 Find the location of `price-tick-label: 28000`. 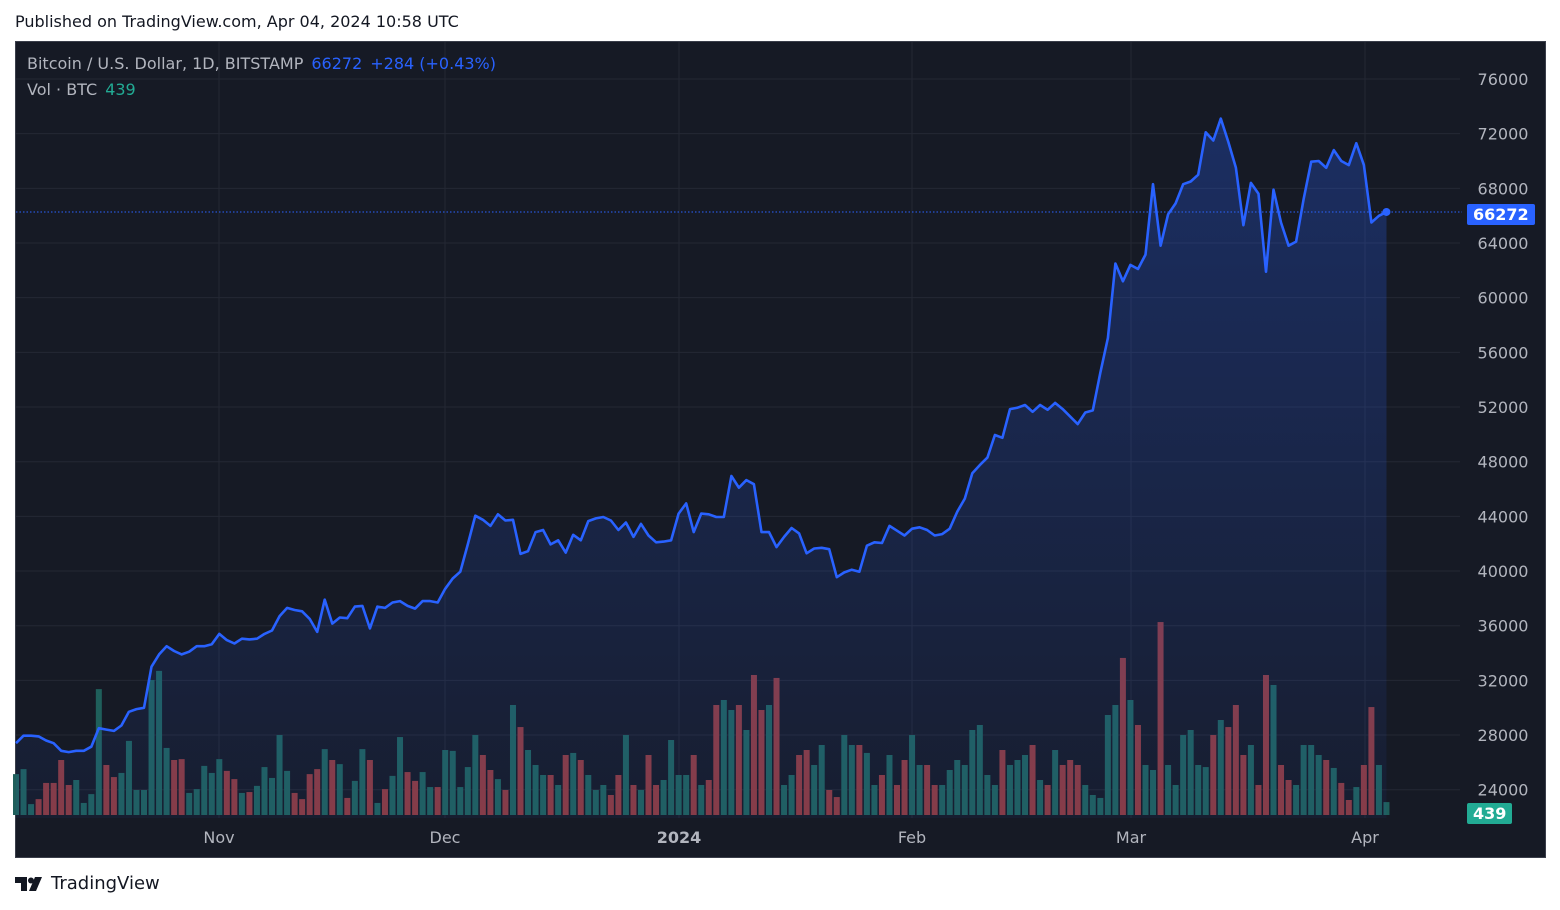

price-tick-label: 28000 is located at coordinates (1503, 735).